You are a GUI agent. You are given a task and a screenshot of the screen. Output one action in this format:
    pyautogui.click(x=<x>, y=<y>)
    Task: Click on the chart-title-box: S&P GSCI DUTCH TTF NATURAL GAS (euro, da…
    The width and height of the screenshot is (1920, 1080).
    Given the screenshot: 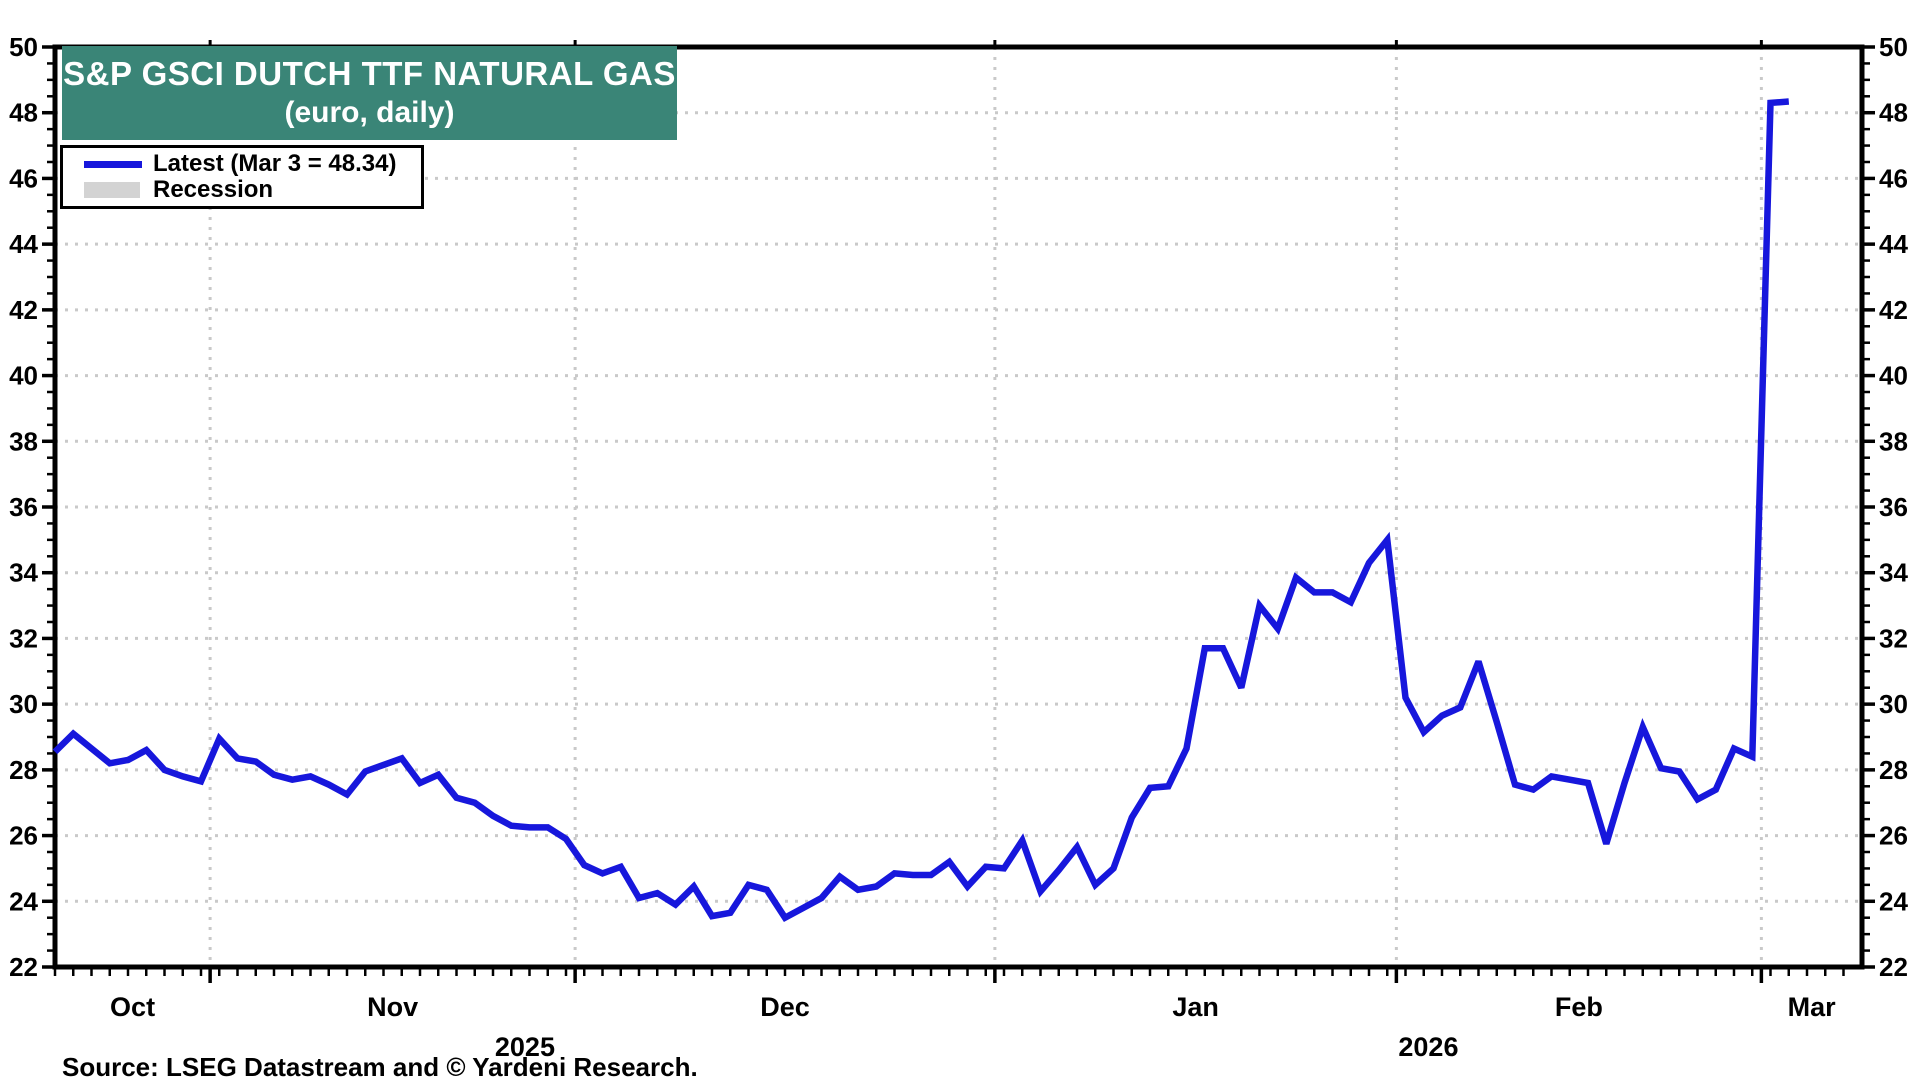 What is the action you would take?
    pyautogui.click(x=369, y=93)
    